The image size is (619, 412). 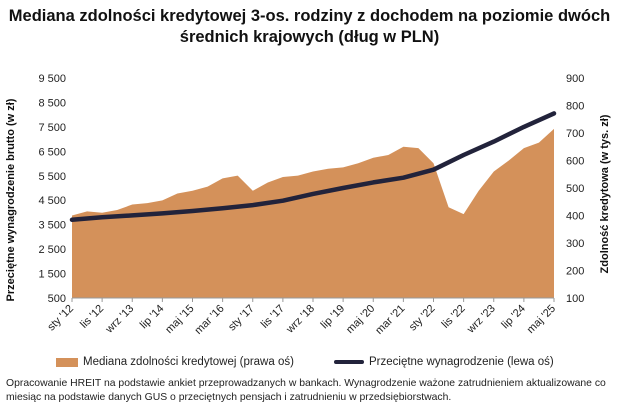 I want to click on legend-line-swatch, so click(x=349, y=362).